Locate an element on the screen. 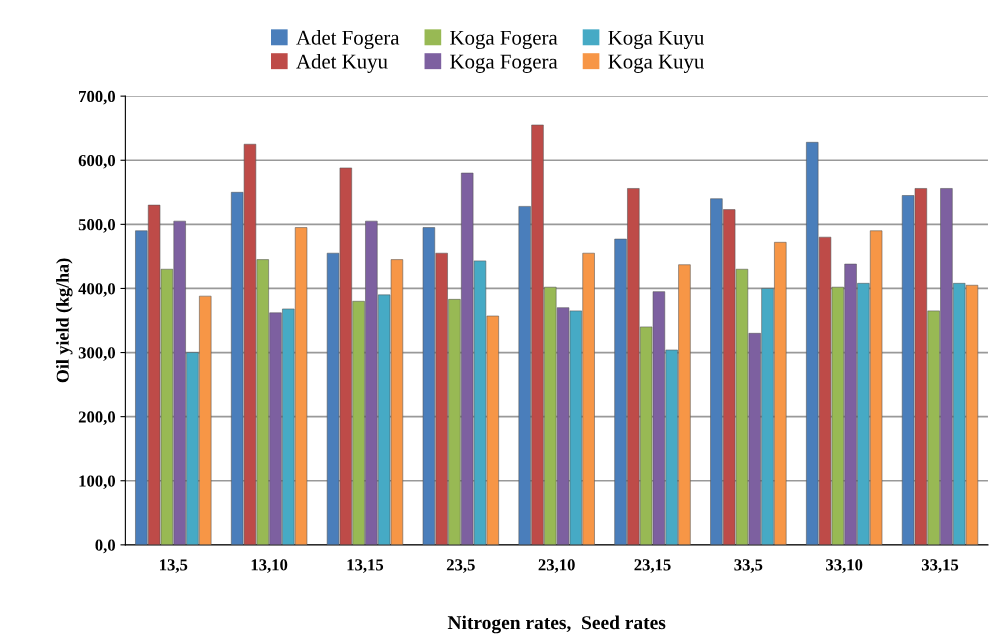 The image size is (1003, 641). x-tick-label: 23,15 is located at coordinates (652, 566).